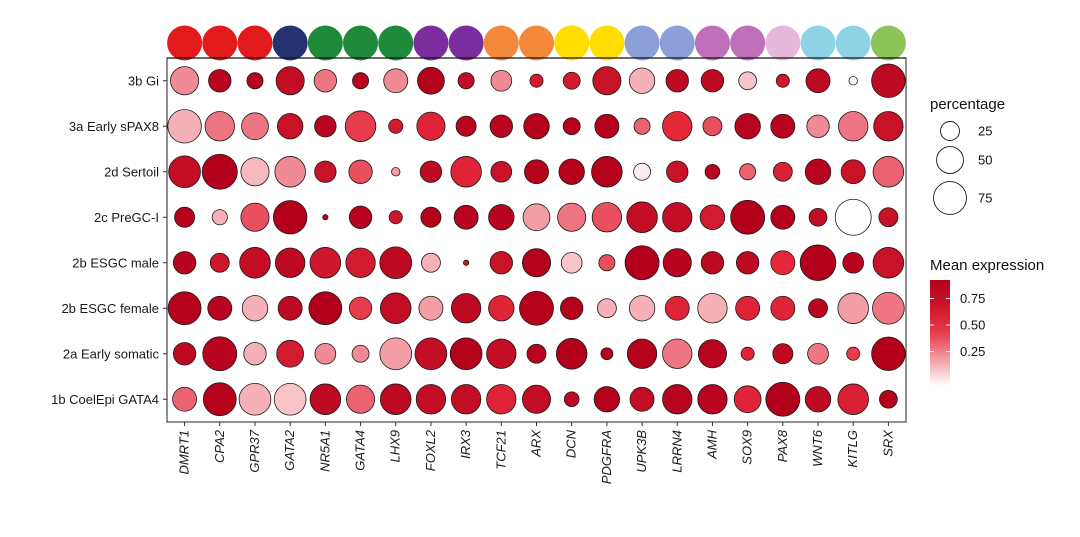  What do you see at coordinates (465, 444) in the screenshot?
I see `x-tick-label: IRX3` at bounding box center [465, 444].